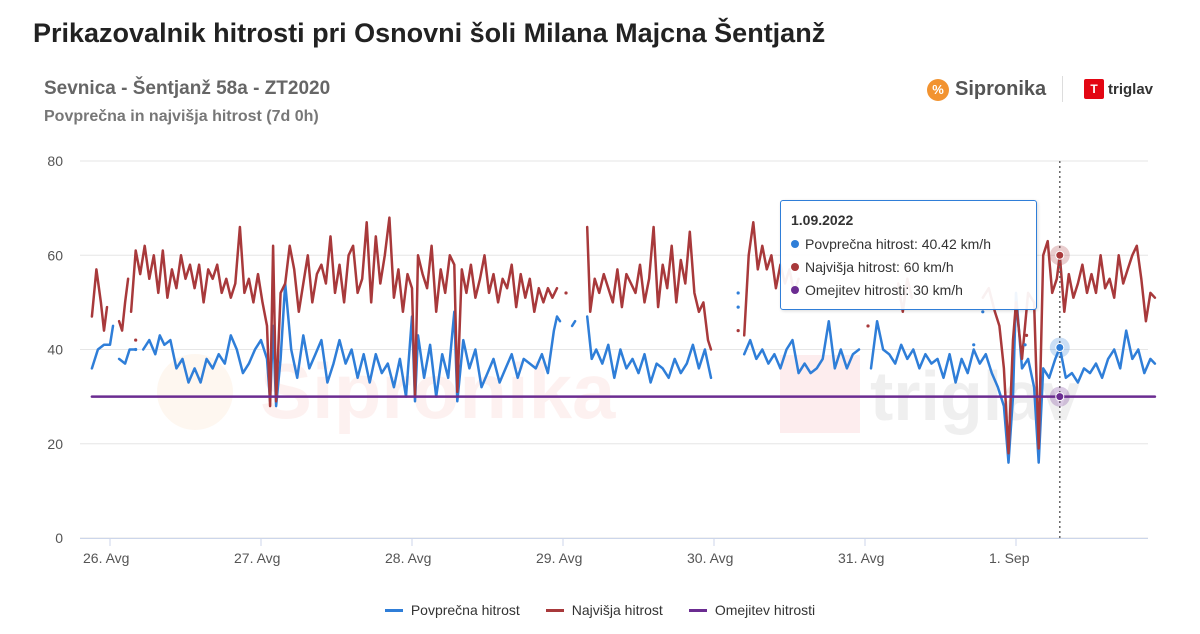 Image resolution: width=1200 pixels, height=634 pixels. Describe the element at coordinates (55, 444) in the screenshot. I see `y-tick-label: 20` at that location.